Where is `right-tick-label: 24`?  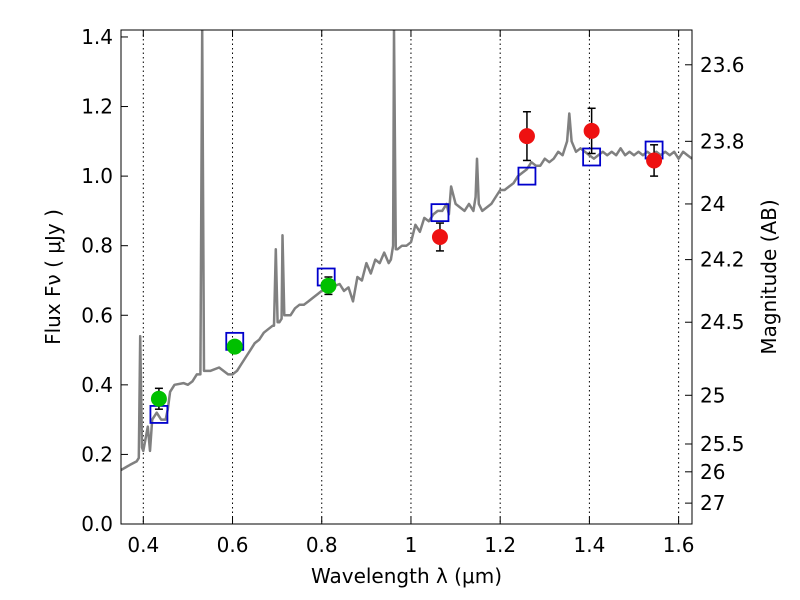 right-tick-label: 24 is located at coordinates (712, 204).